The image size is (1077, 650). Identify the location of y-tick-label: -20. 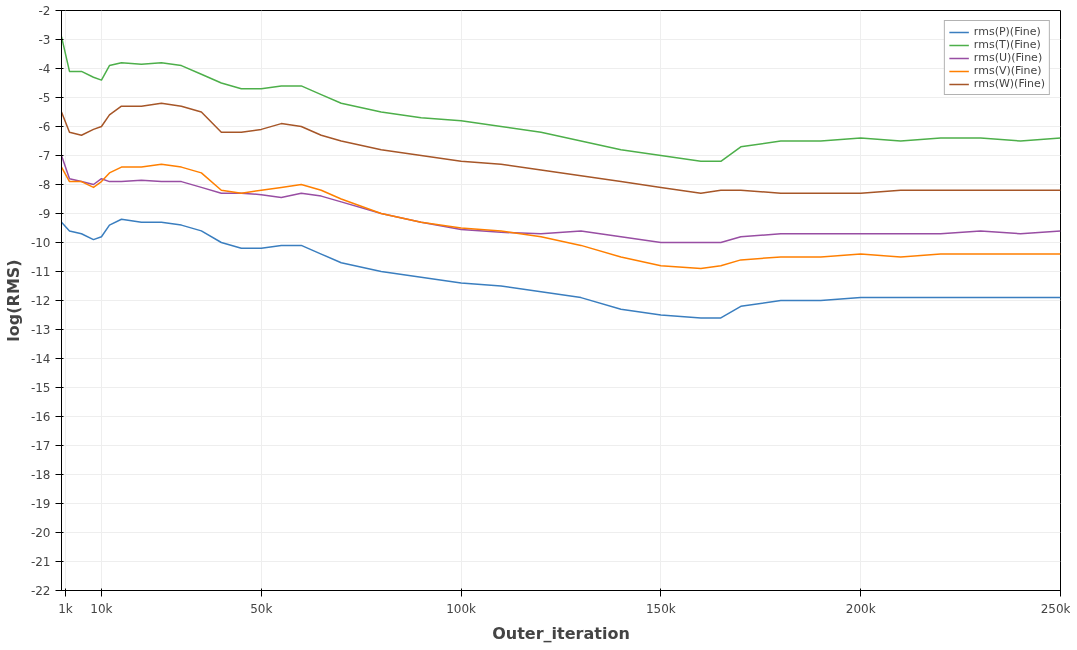
(40, 533).